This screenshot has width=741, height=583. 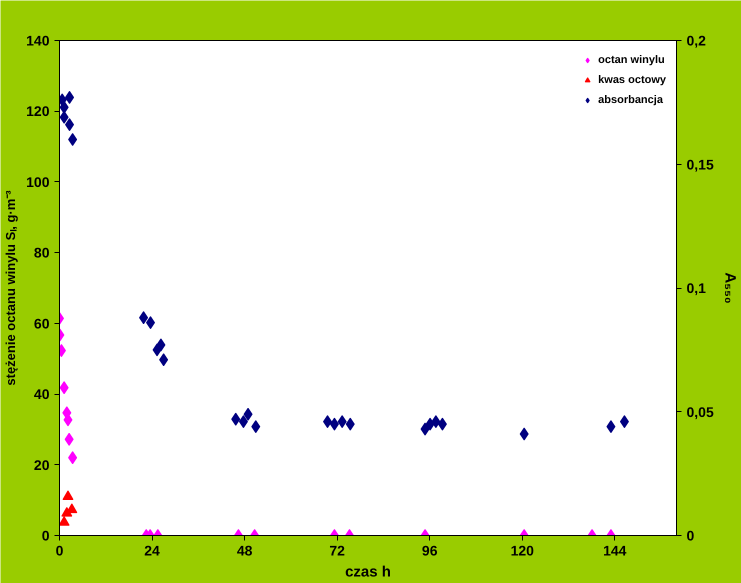 What do you see at coordinates (730, 288) in the screenshot?
I see `y2-axis-title: A₅₅₀` at bounding box center [730, 288].